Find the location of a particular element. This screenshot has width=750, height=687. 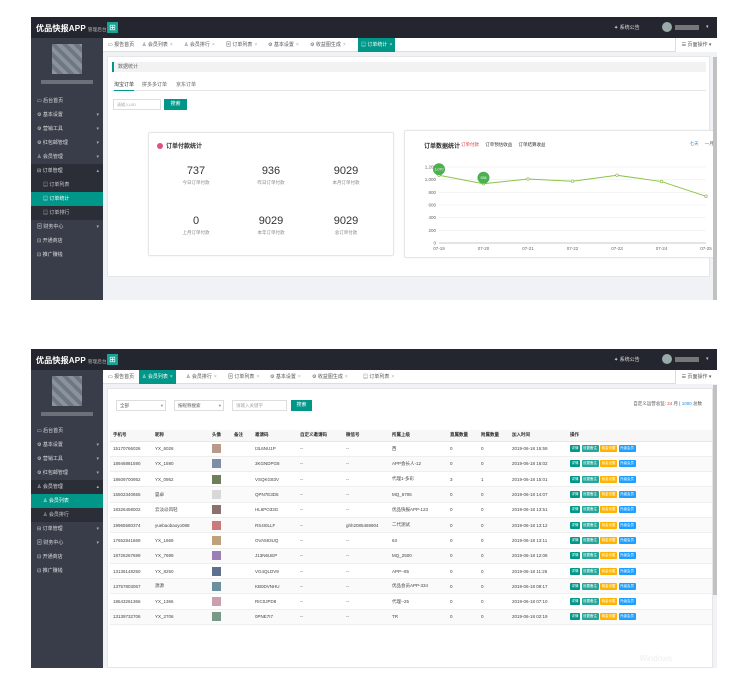

metric-estimate: 订单预估收益 is located at coordinates (499, 144).